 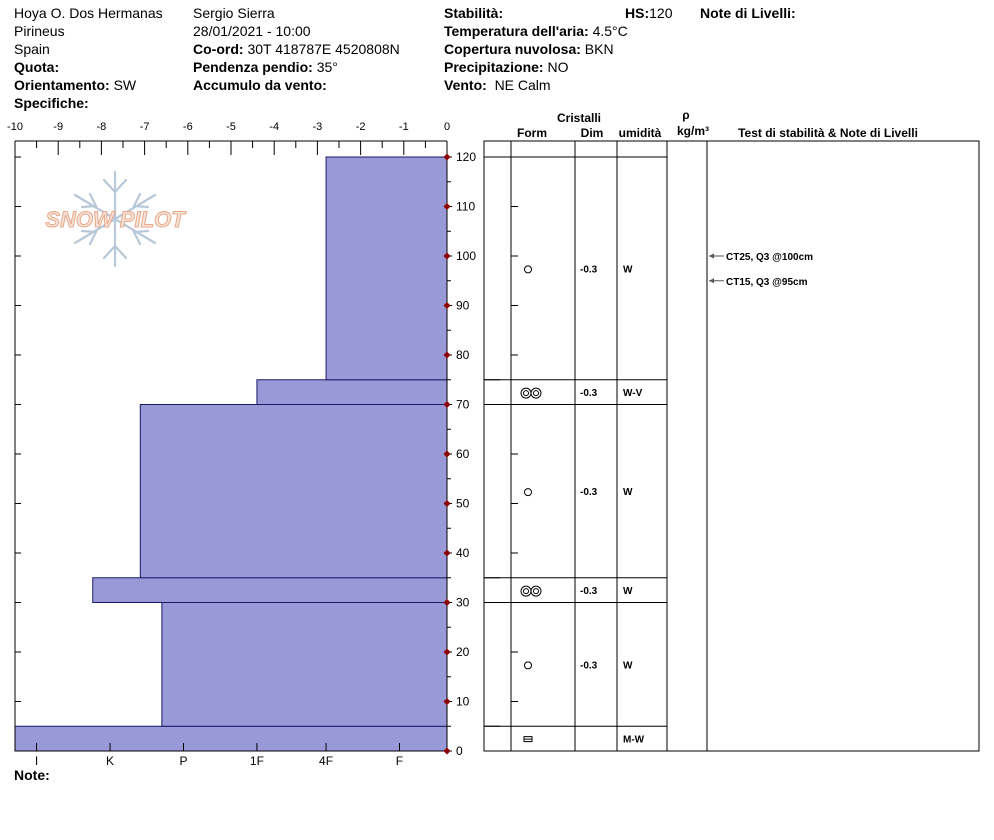 What do you see at coordinates (399, 761) in the screenshot?
I see `hardness-tick-label: F` at bounding box center [399, 761].